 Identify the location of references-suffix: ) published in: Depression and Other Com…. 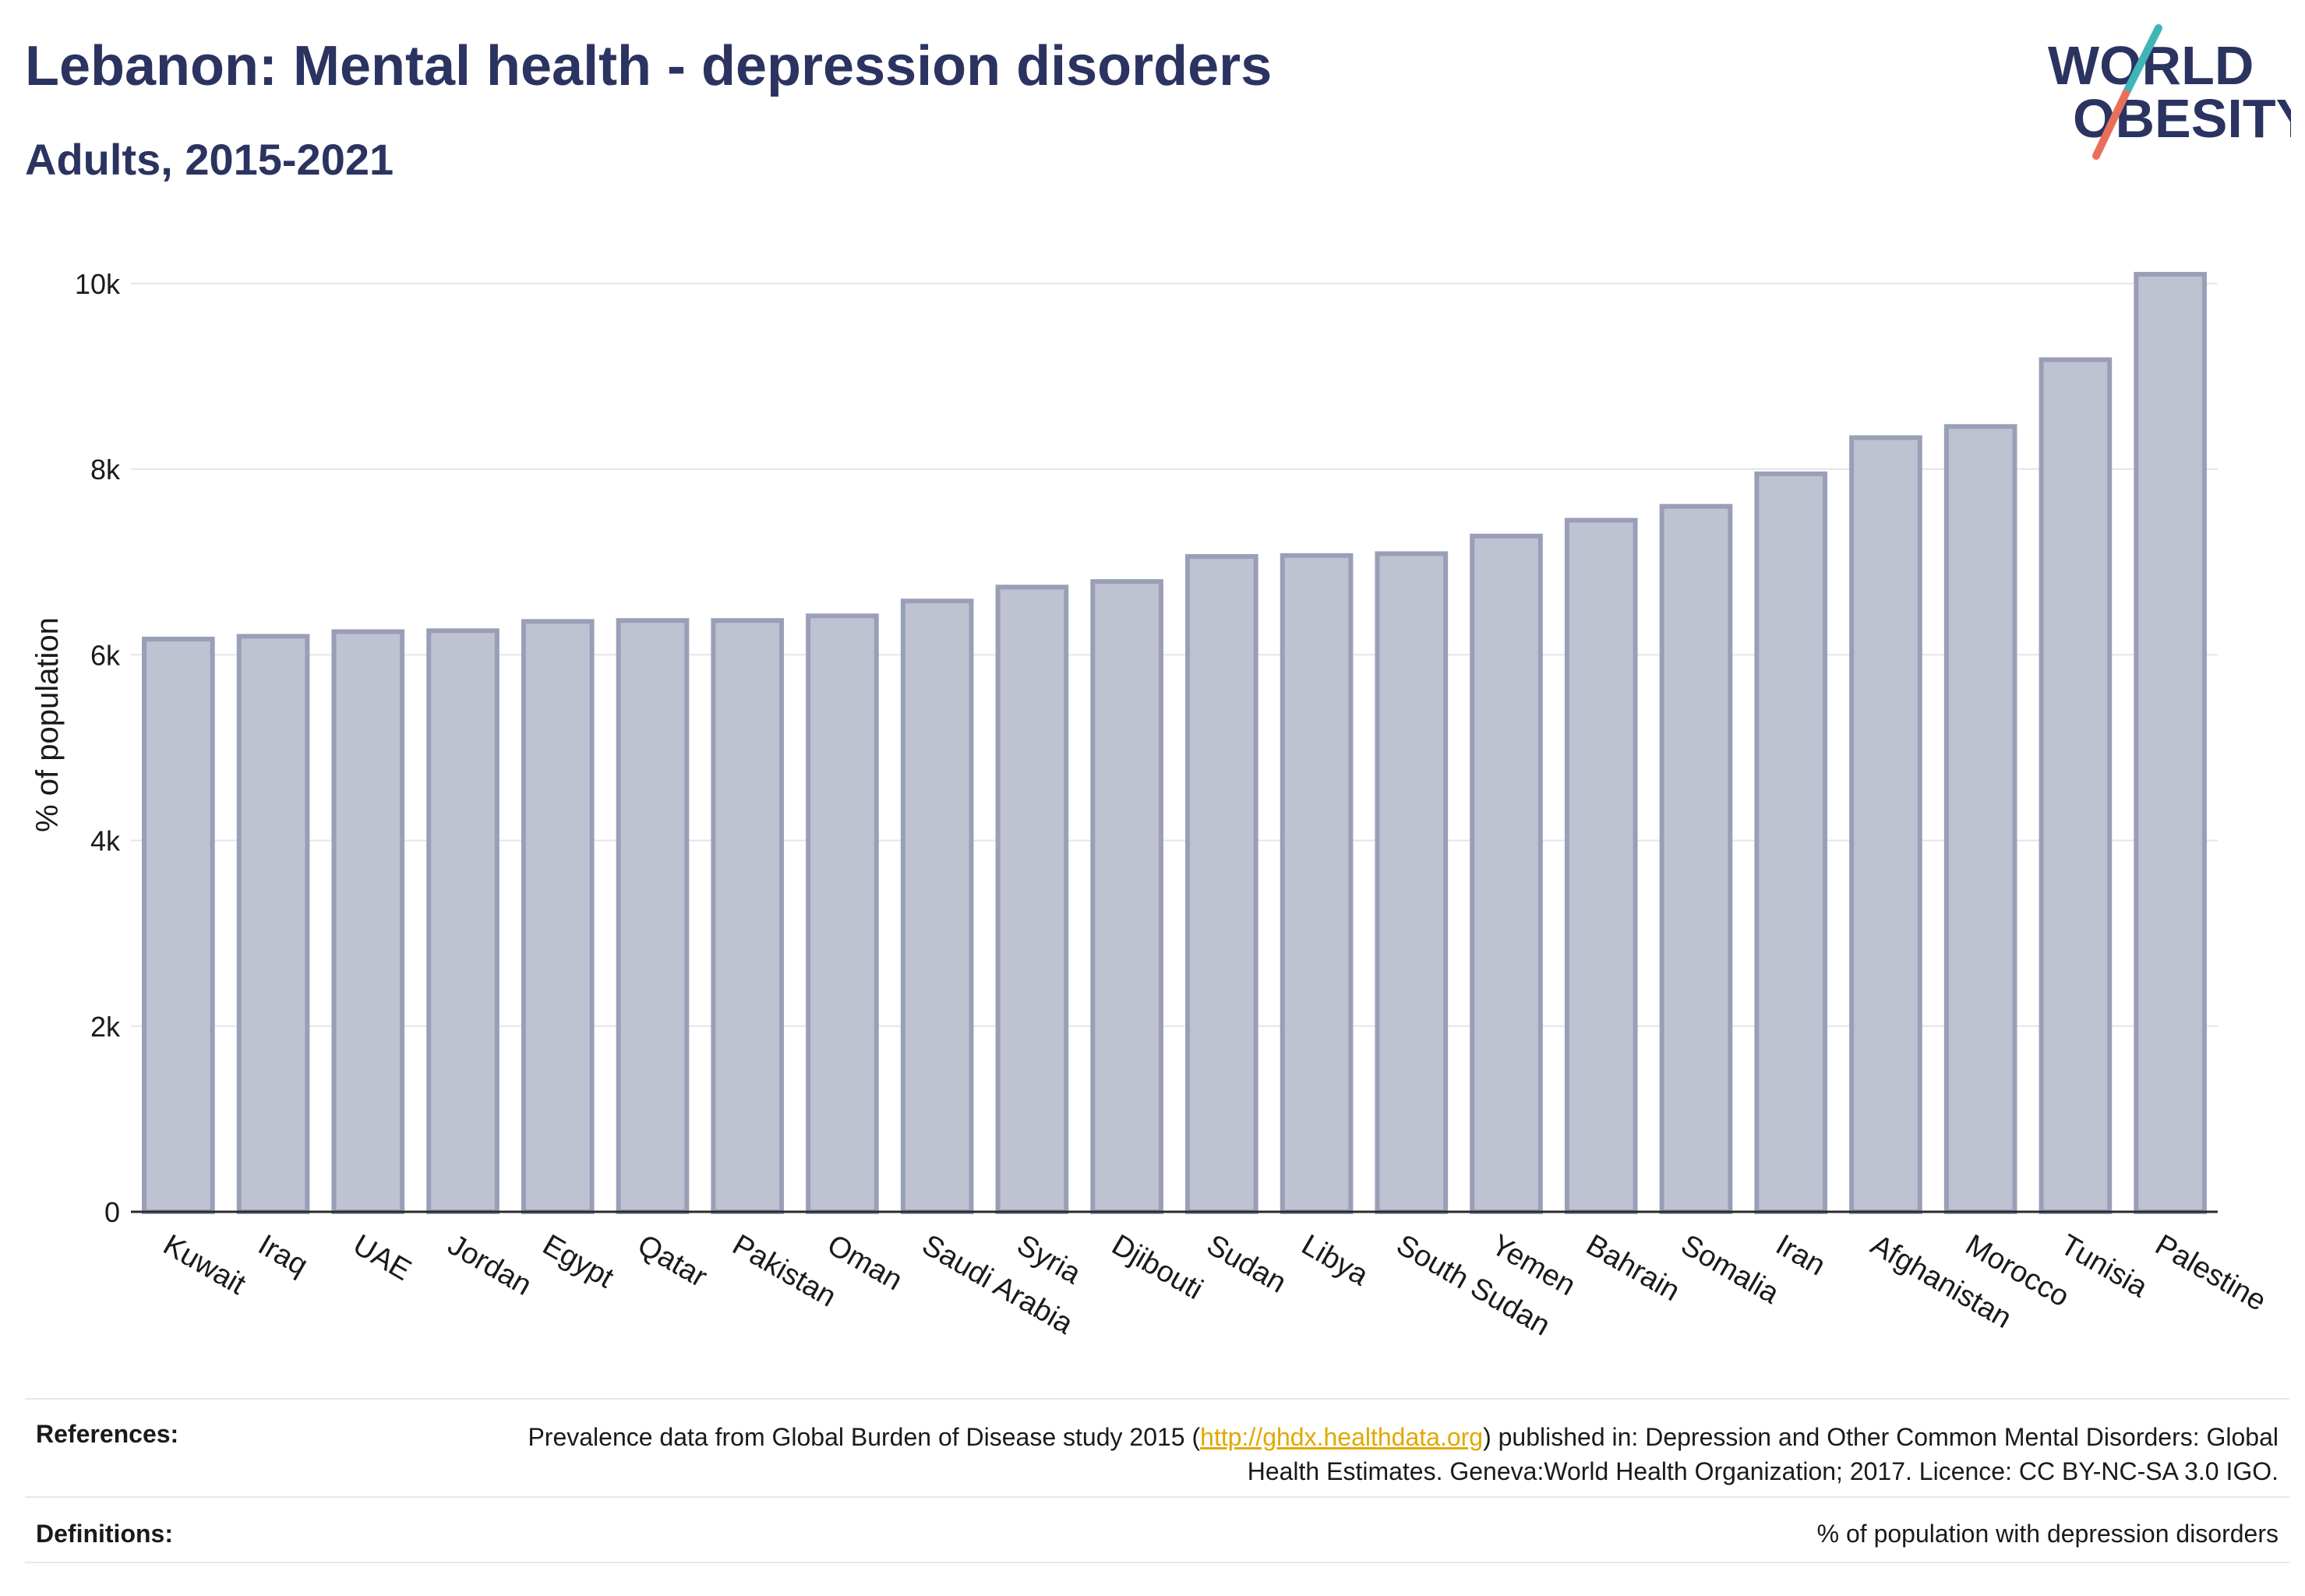
(1763, 1454).